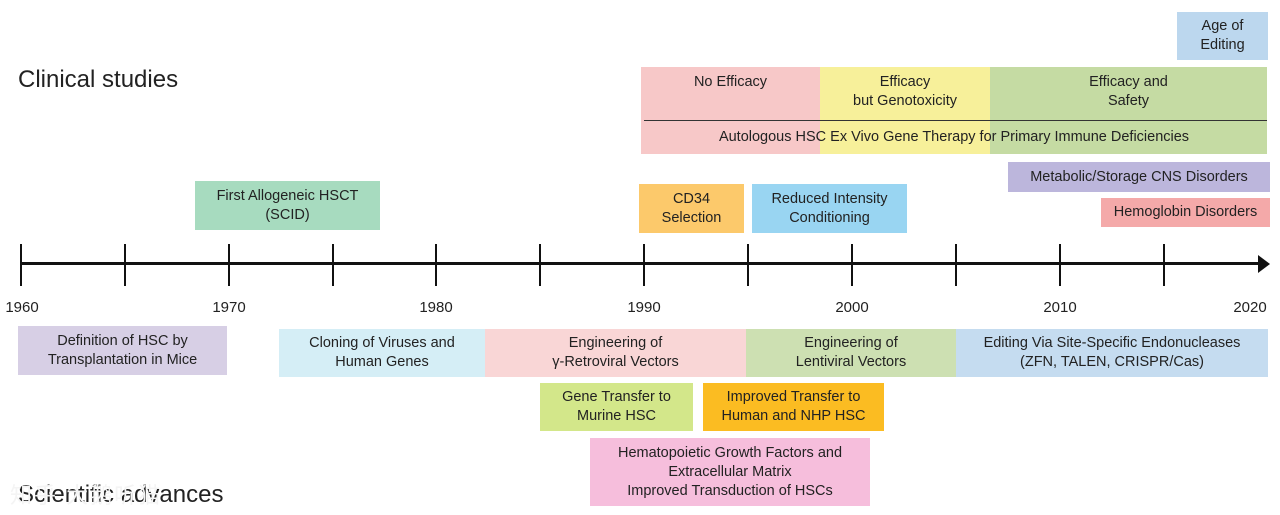  I want to click on metabolic-cns-box: Metabolic/Storage CNS Disorders, so click(1139, 177).